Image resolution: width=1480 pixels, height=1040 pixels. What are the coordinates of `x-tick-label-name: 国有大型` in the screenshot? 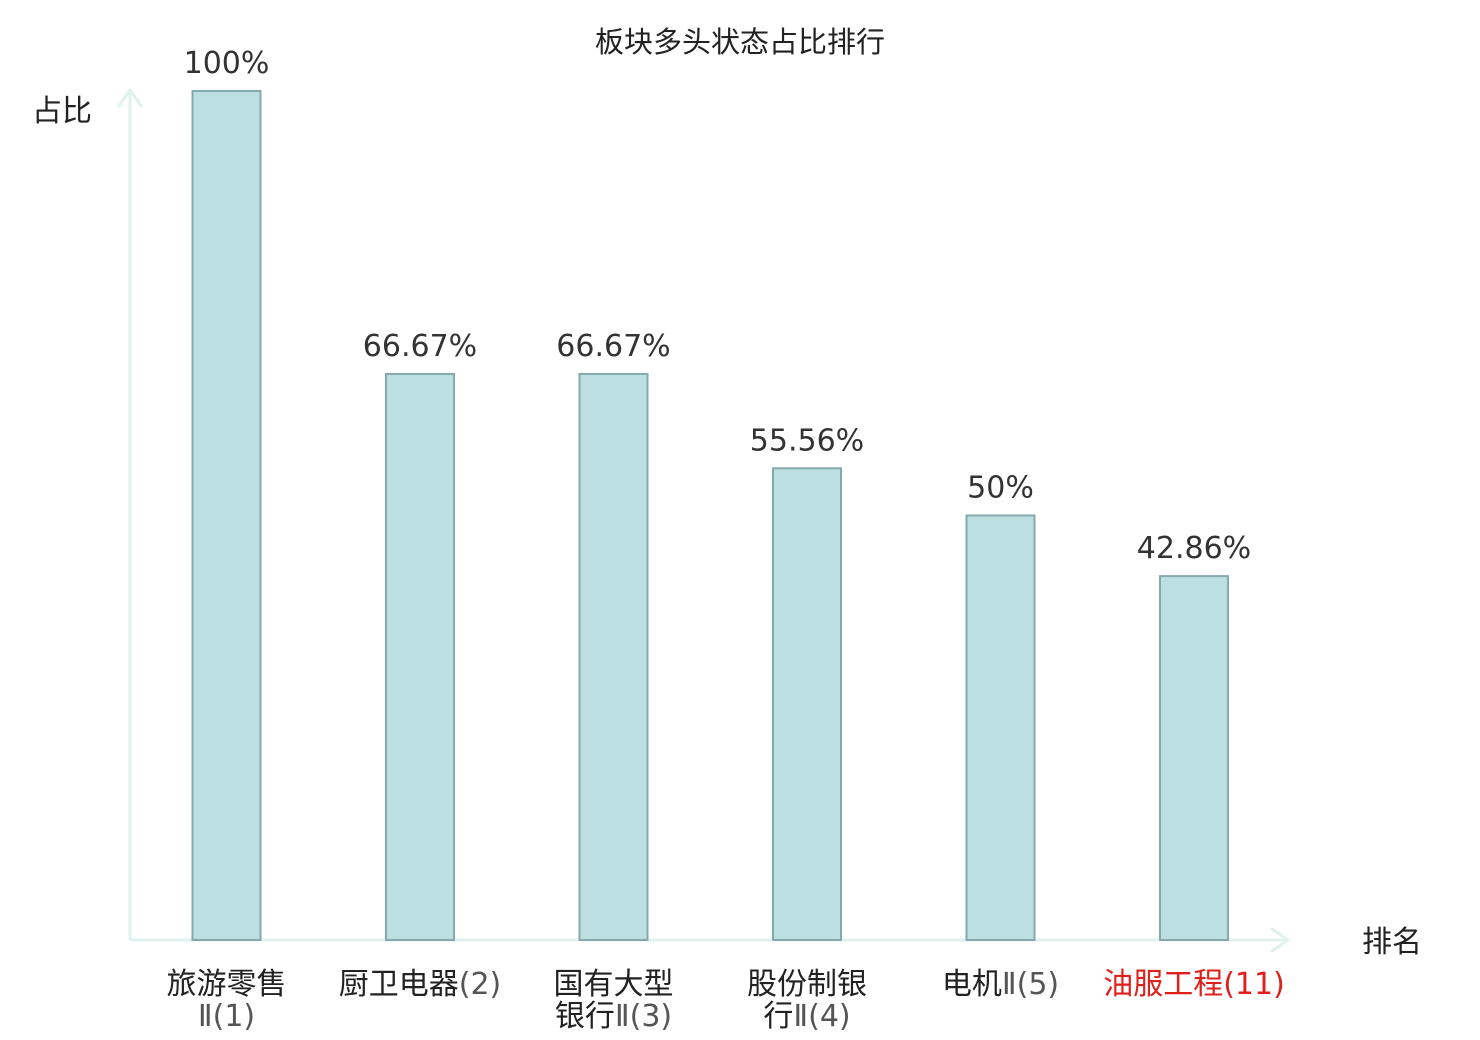 It's located at (614, 984).